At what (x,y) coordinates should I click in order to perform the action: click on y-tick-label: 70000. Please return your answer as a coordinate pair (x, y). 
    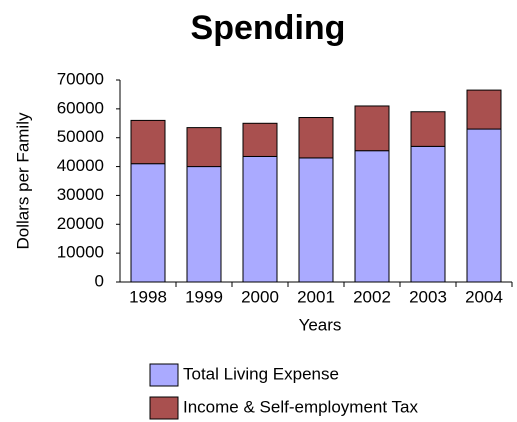
    Looking at the image, I should click on (80, 78).